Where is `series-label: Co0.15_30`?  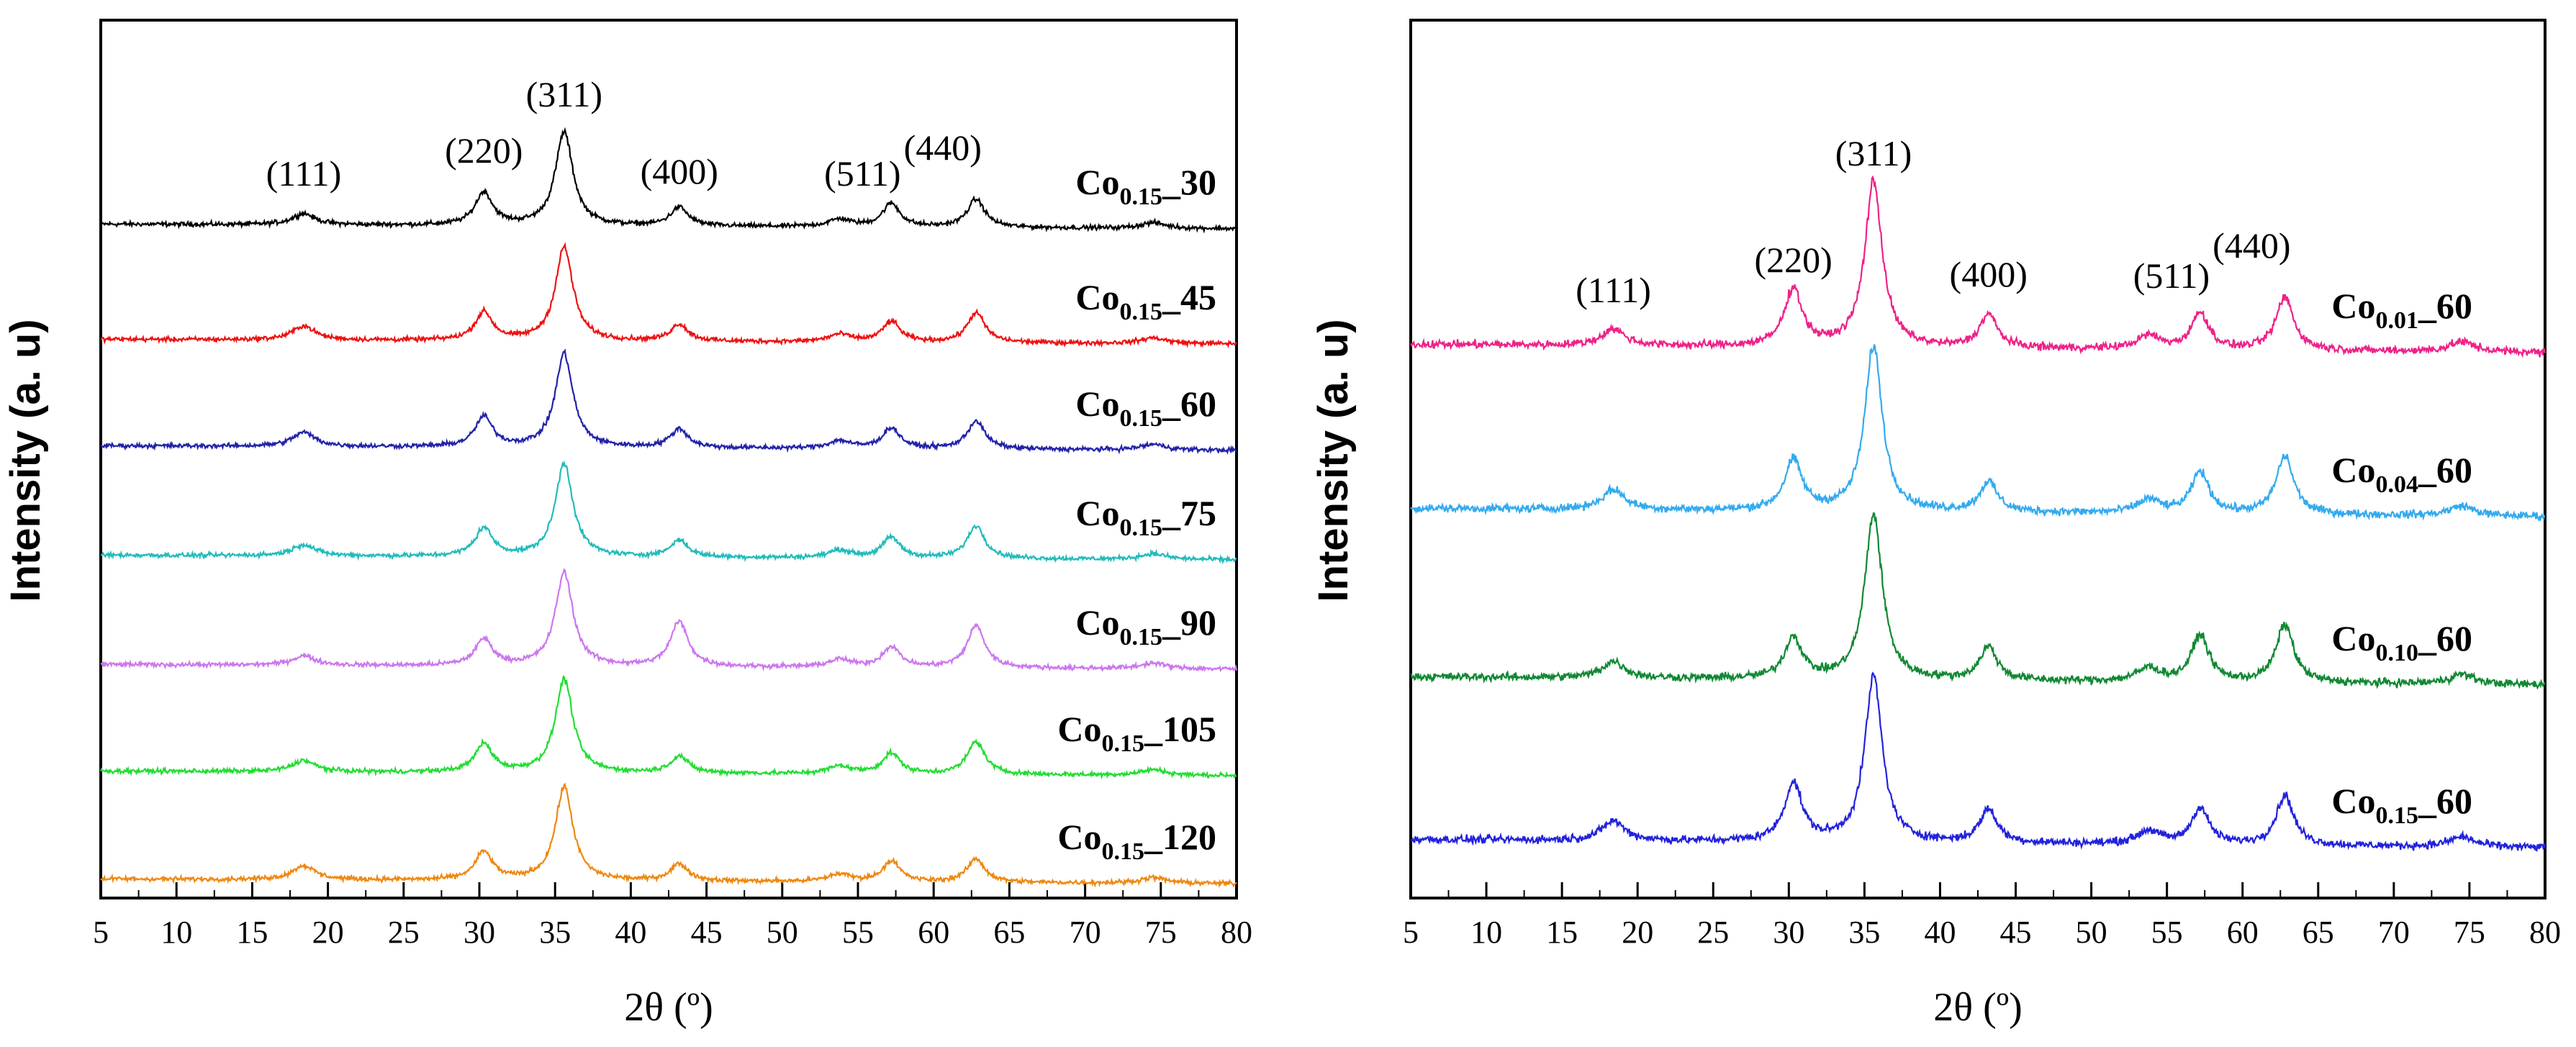 series-label: Co0.15_30 is located at coordinates (1146, 186).